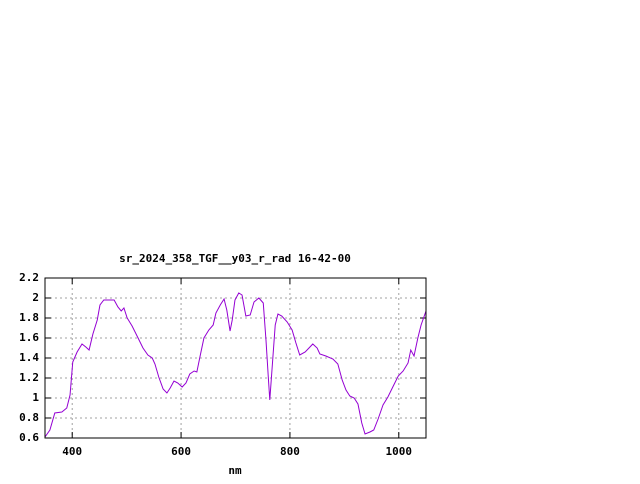 Image resolution: width=640 pixels, height=484 pixels. Describe the element at coordinates (235, 258) in the screenshot. I see `chart-title: sr_2024_358_TGF__y03_r_rad 16-42-00` at that location.